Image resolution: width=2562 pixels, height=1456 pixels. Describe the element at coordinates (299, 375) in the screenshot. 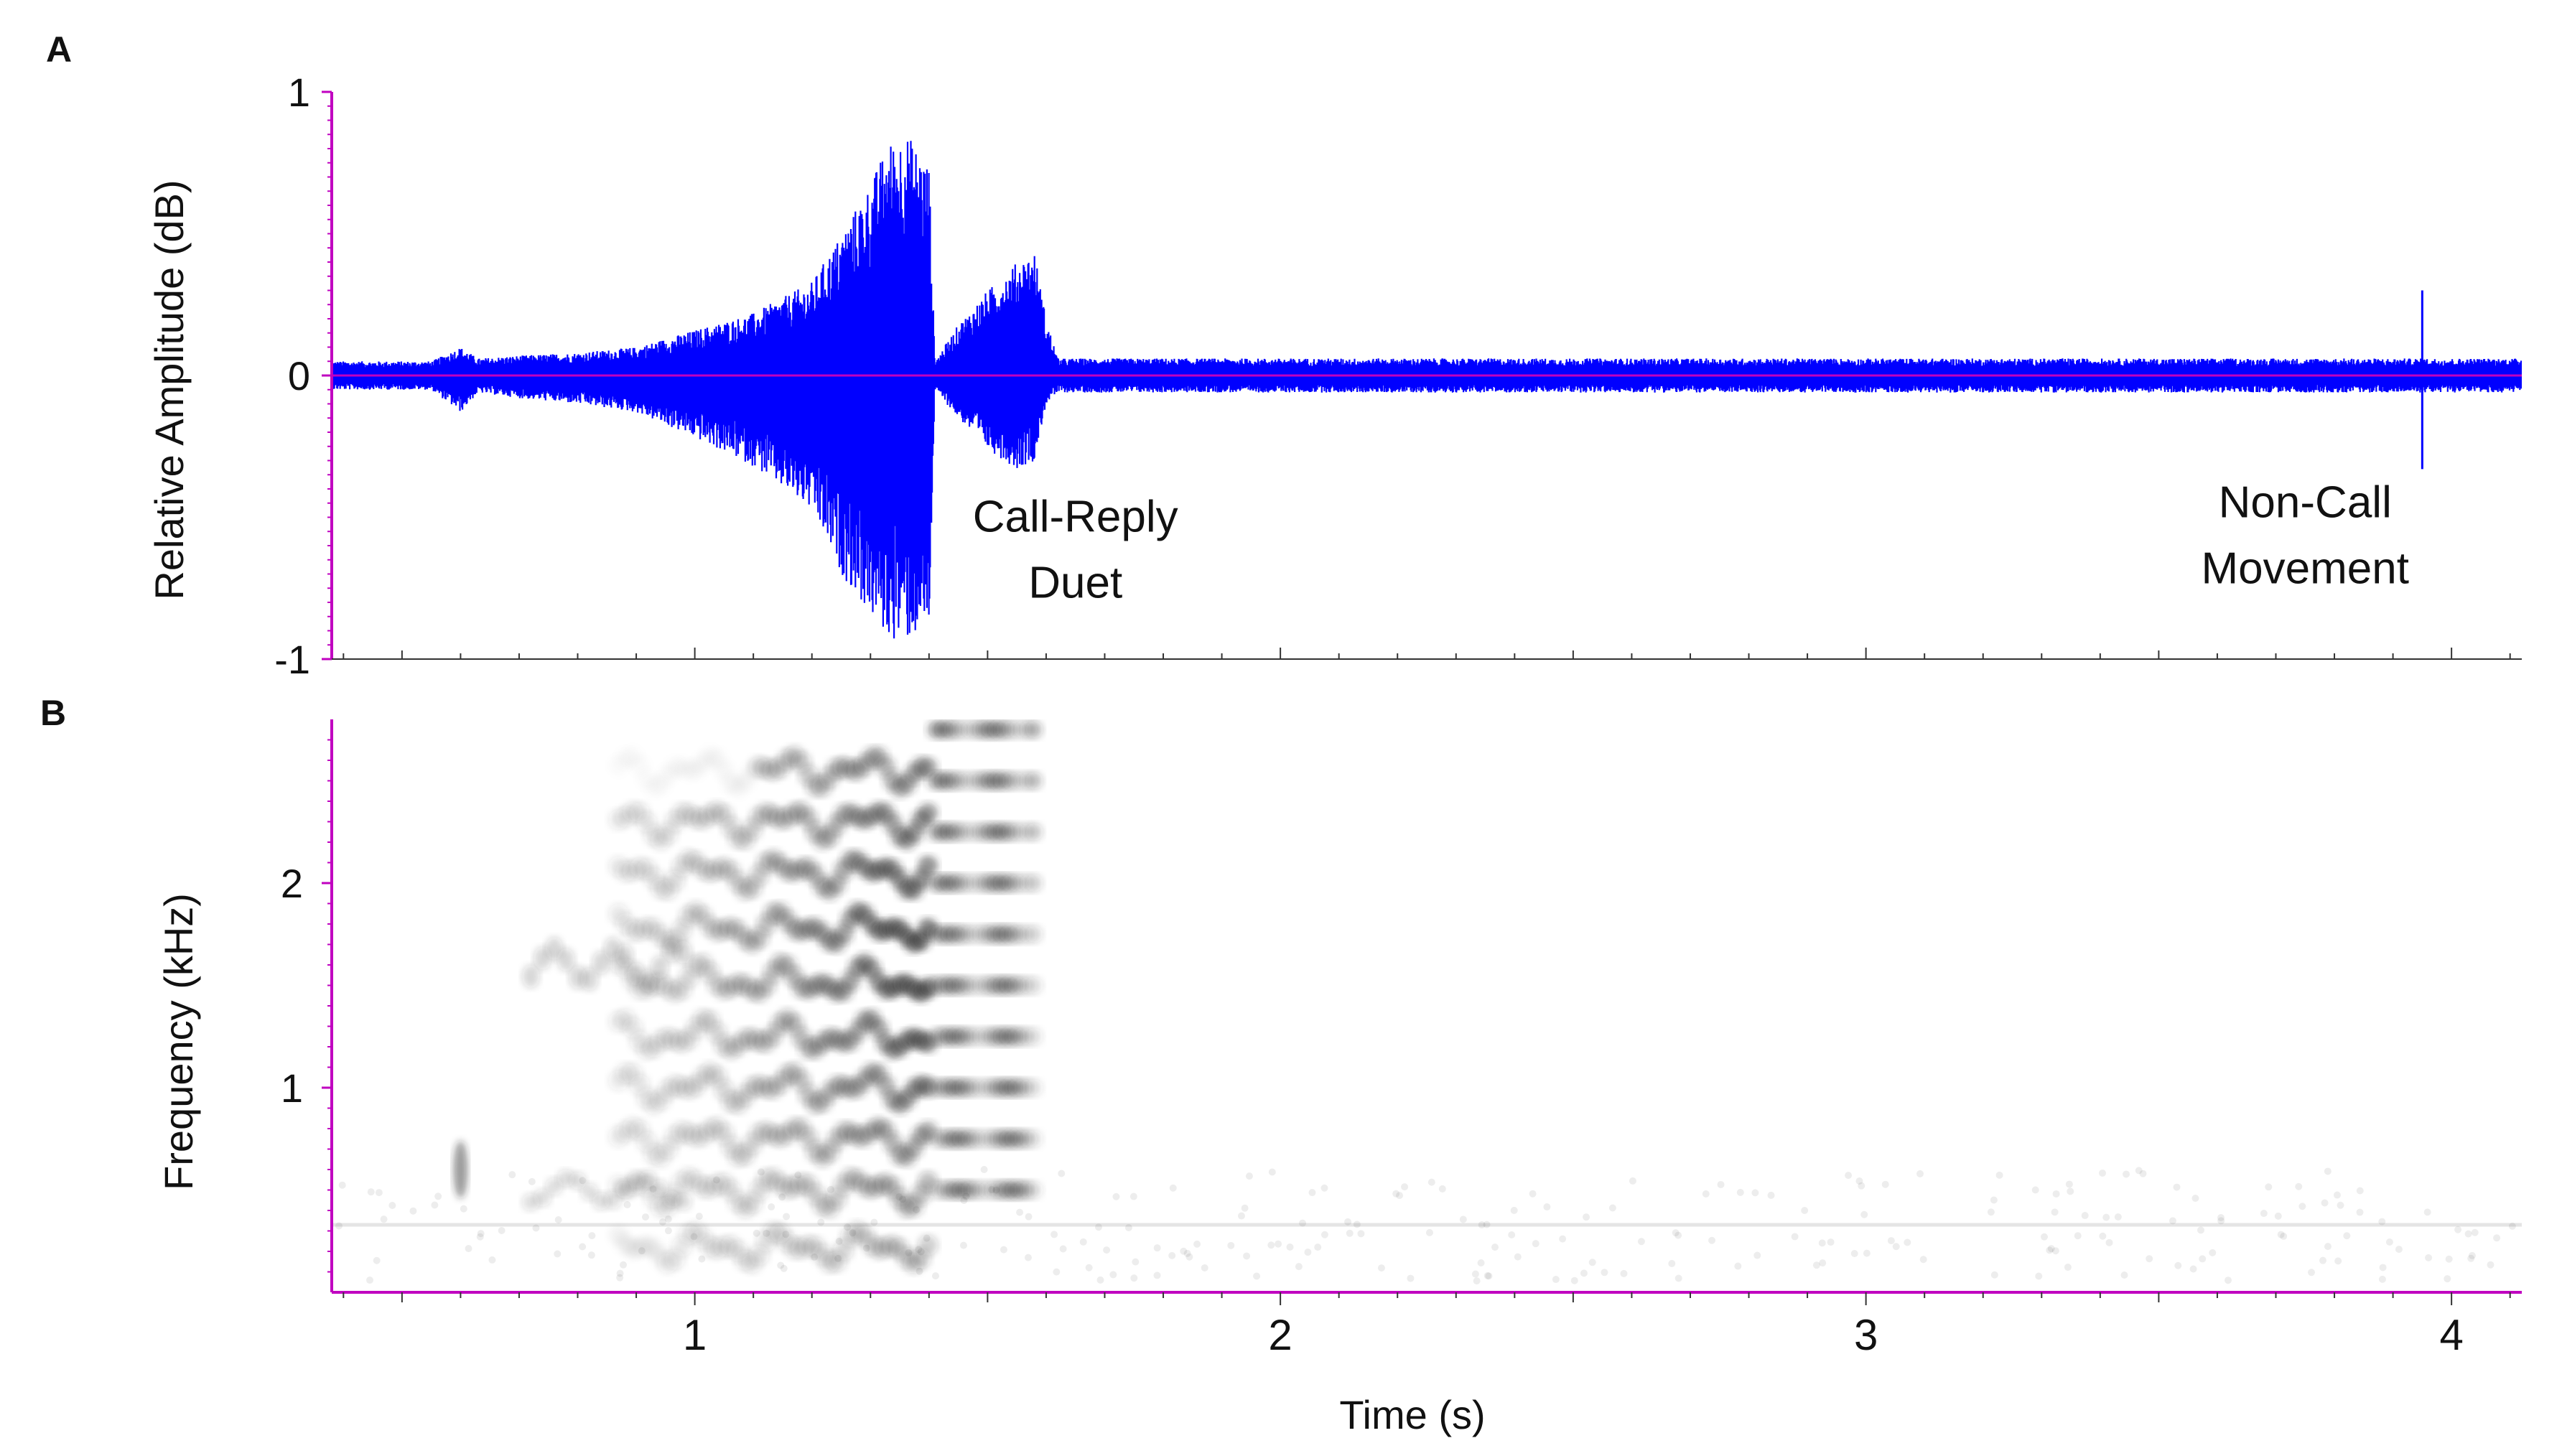

I see `waveform-y-tick-label: 0` at that location.